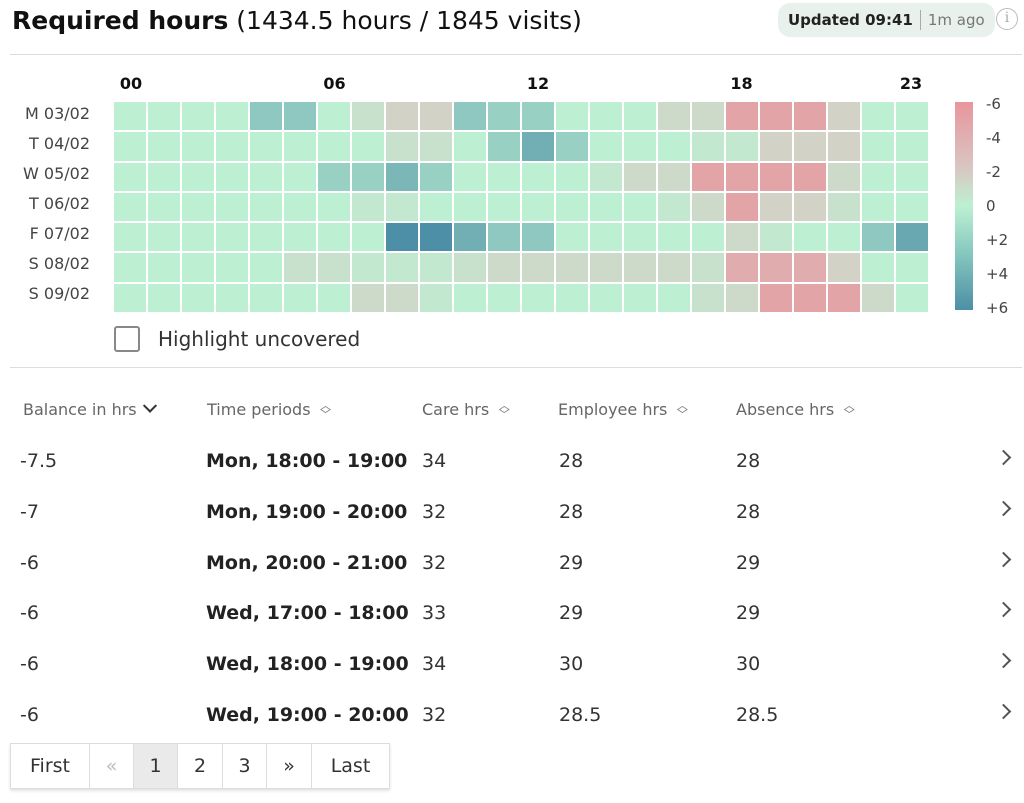 The width and height of the screenshot is (1024, 803). I want to click on info-icon: i, so click(1007, 19).